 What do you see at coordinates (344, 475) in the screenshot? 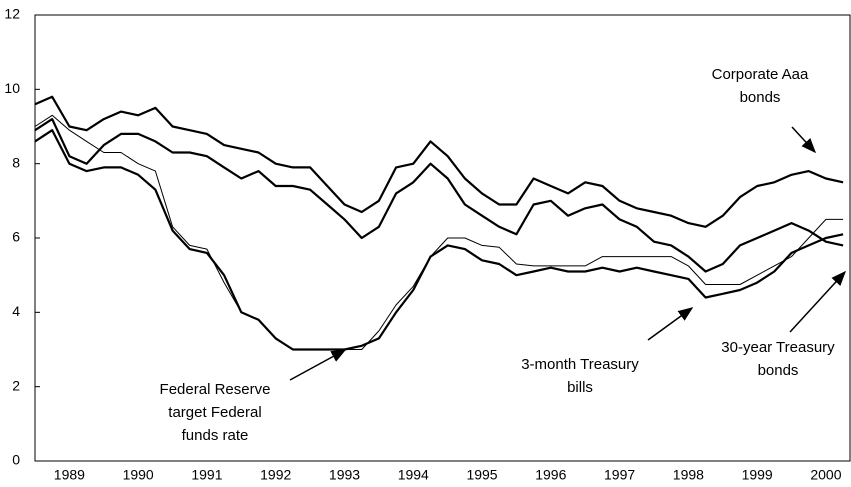
I see `x-tick-label: 1993` at bounding box center [344, 475].